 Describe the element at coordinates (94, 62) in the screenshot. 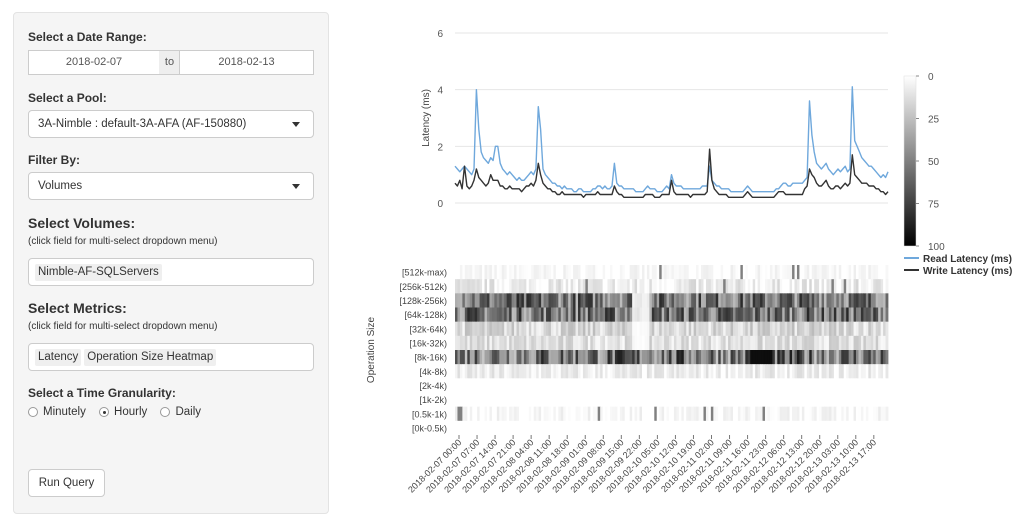

I see `date-start-input: 2018-02-07` at that location.